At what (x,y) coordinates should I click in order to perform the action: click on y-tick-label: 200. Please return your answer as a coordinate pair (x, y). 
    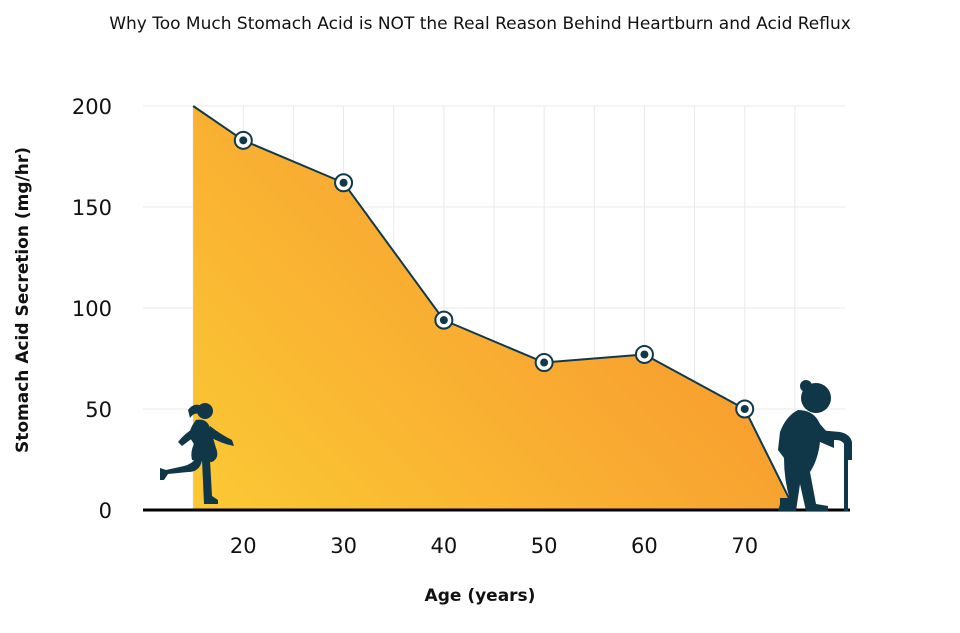
    Looking at the image, I should click on (92, 107).